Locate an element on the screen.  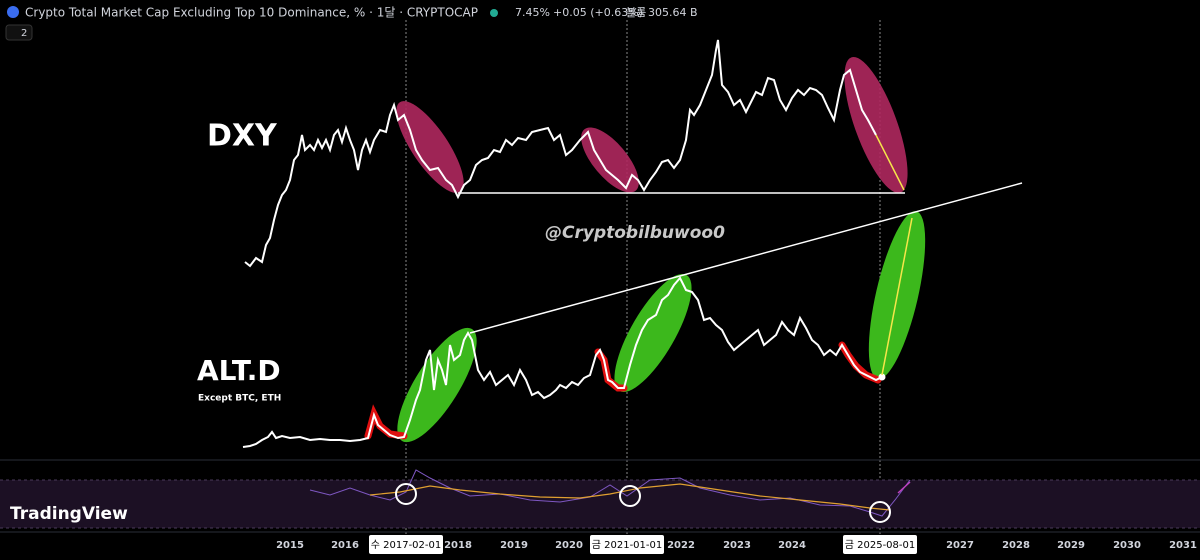
marker-date: 수 2017-02-01 is located at coordinates (406, 545).